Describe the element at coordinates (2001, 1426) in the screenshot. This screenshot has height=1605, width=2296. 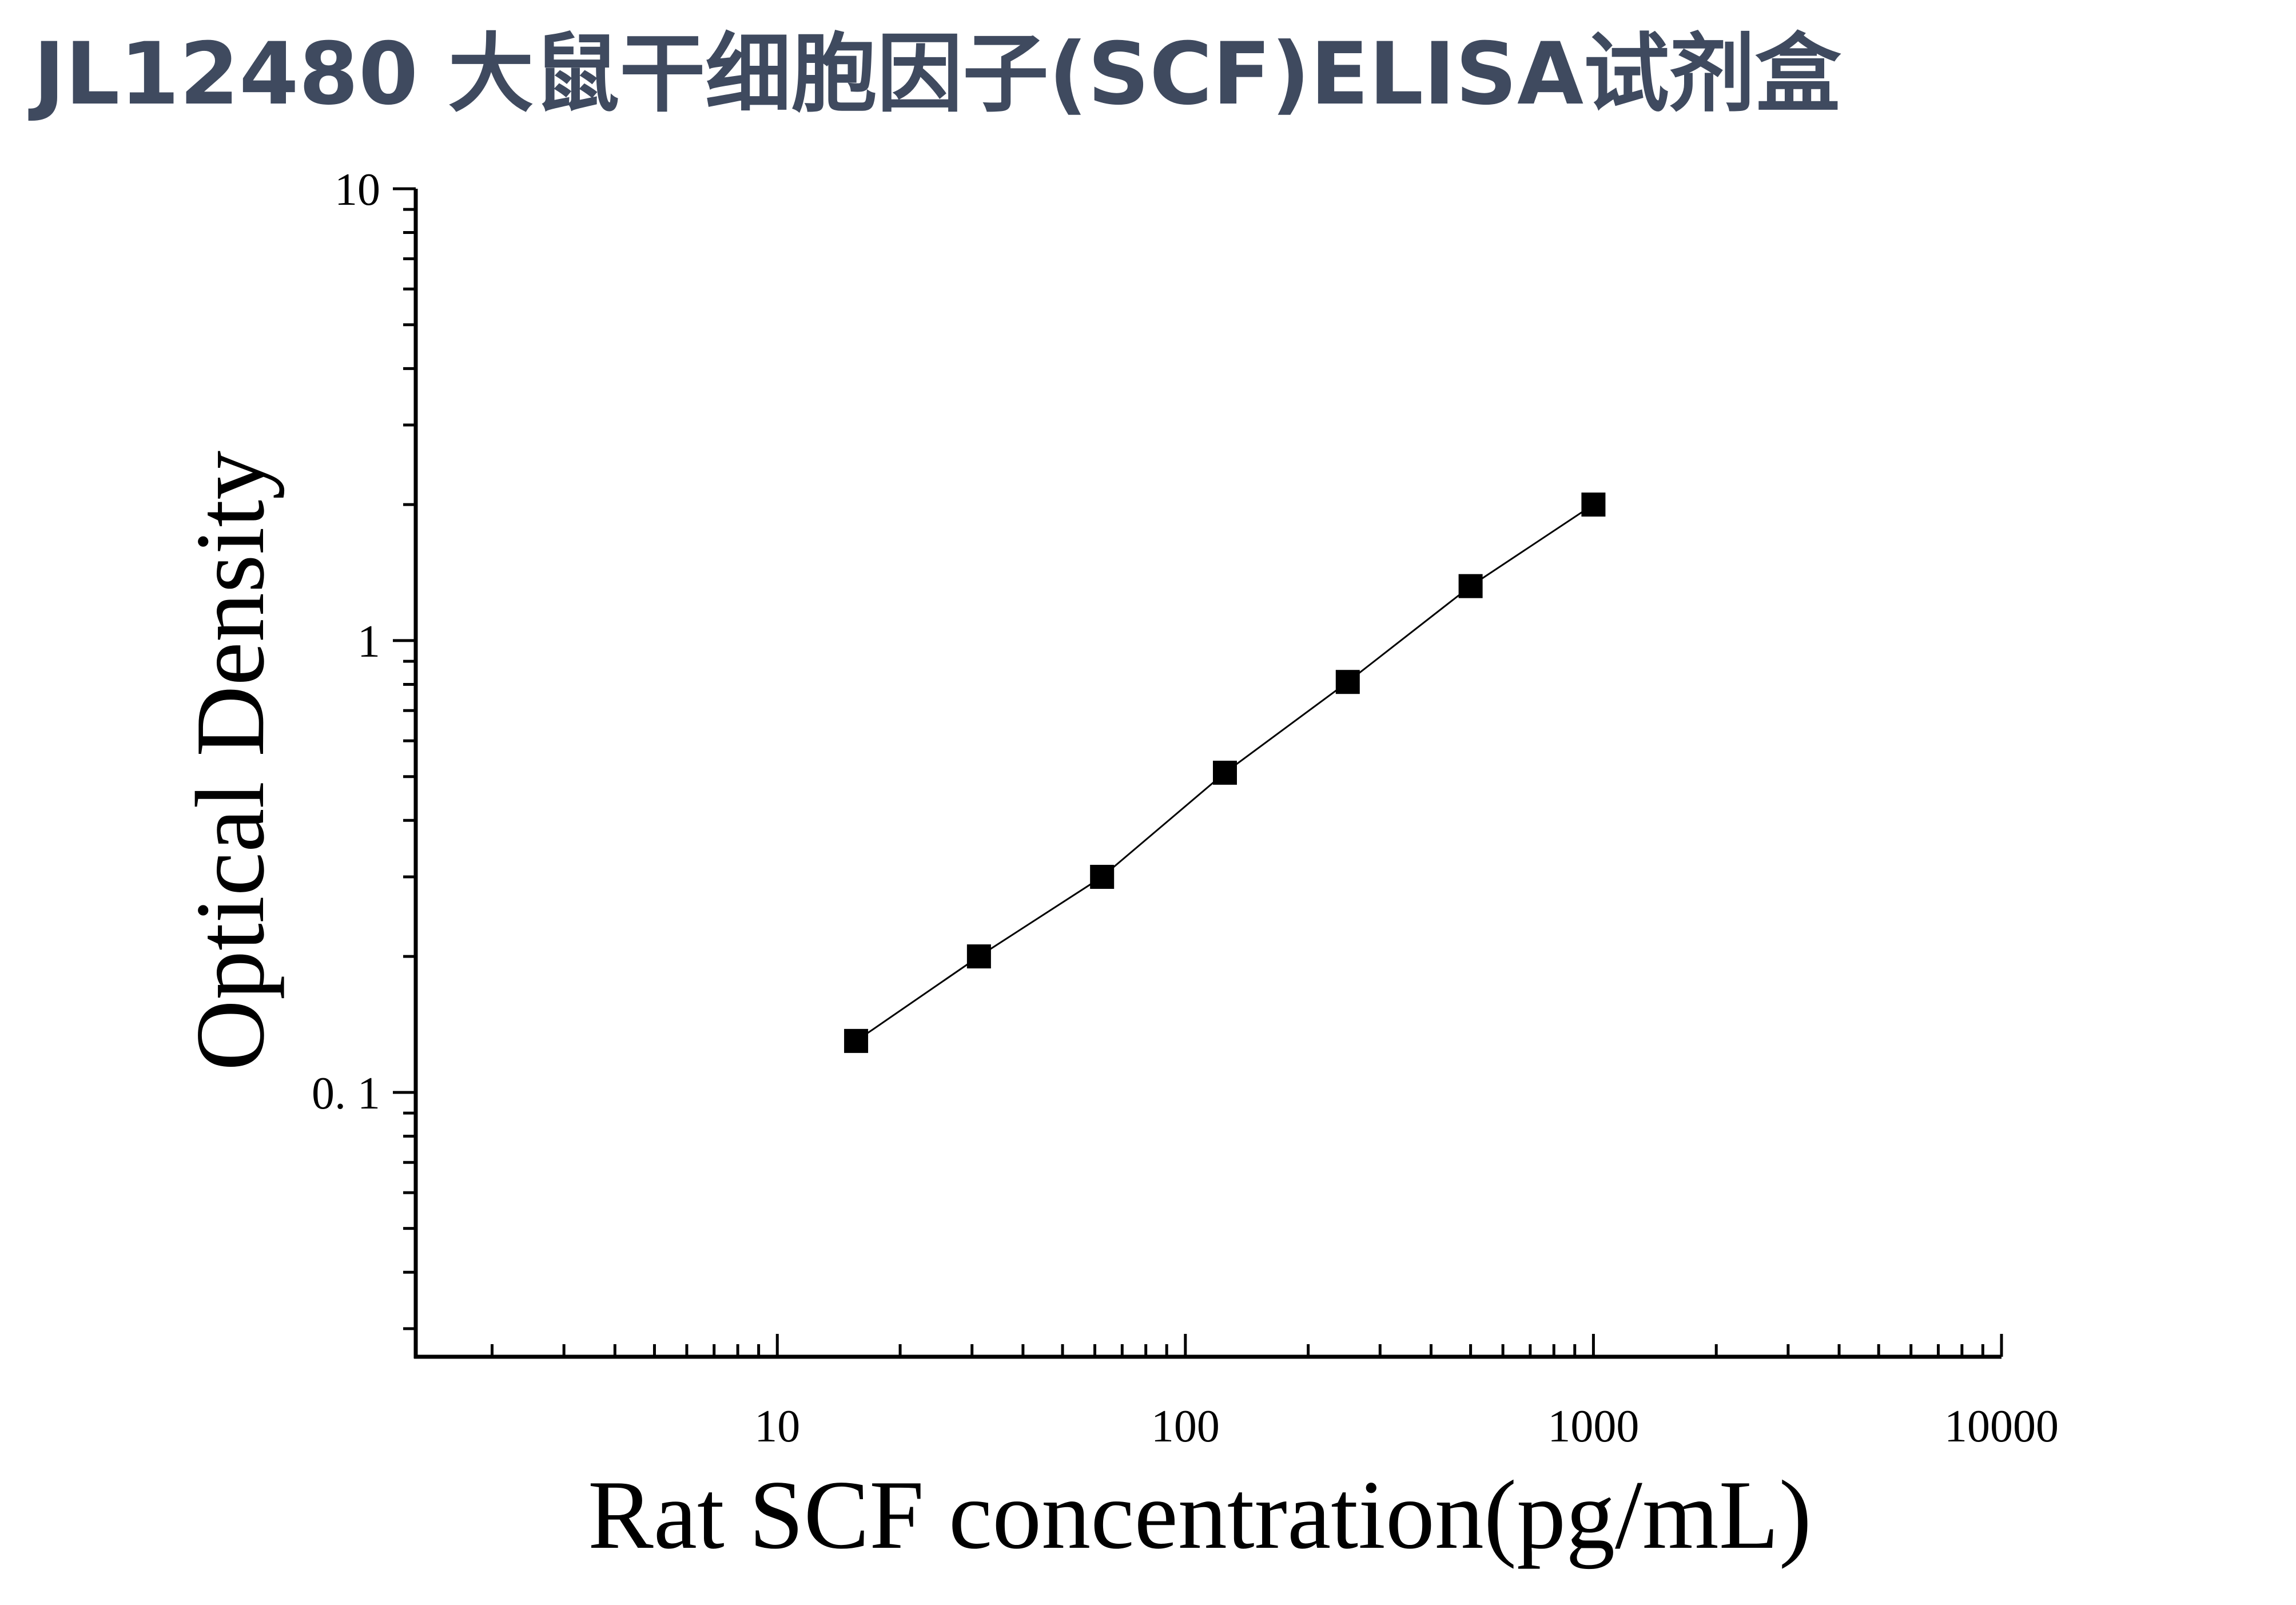
I see `x-tick-label: 10000` at that location.